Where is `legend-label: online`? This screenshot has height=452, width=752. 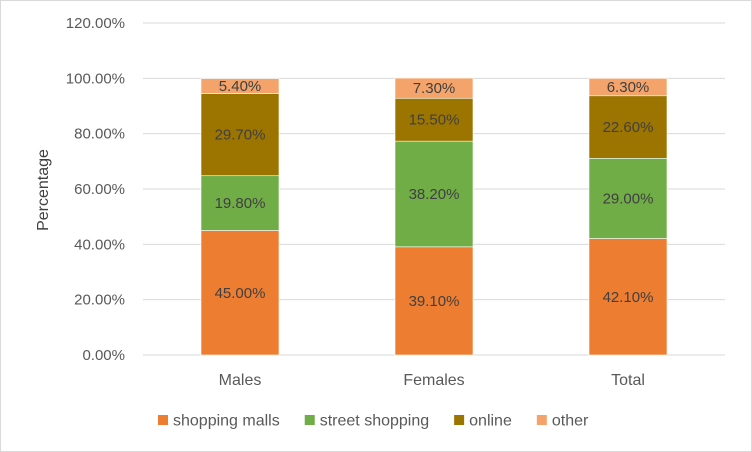
legend-label: online is located at coordinates (490, 421).